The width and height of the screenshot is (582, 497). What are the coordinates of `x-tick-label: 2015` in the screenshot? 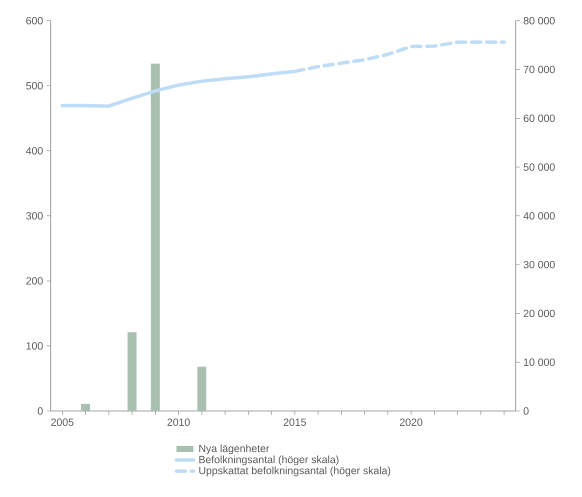 It's located at (295, 422).